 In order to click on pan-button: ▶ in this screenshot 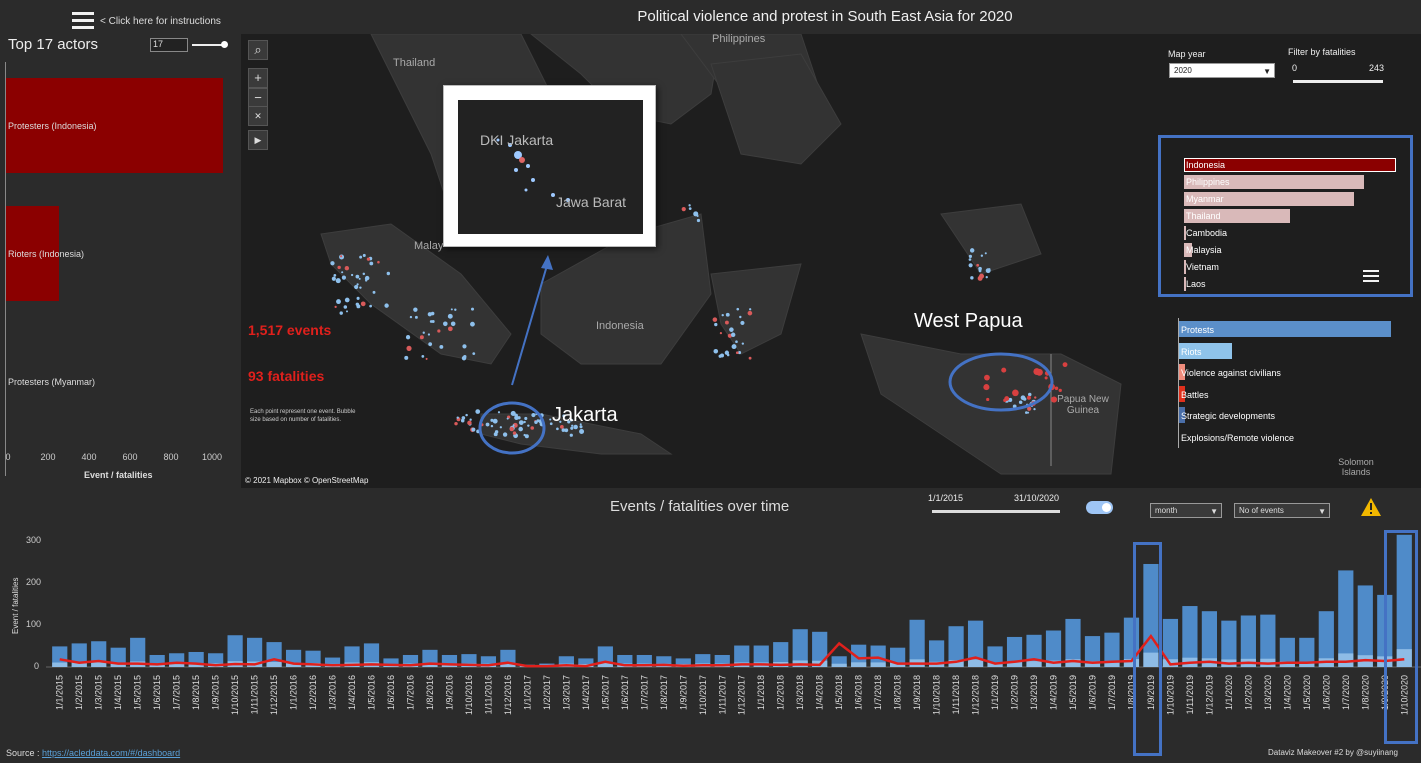, I will do `click(258, 140)`.